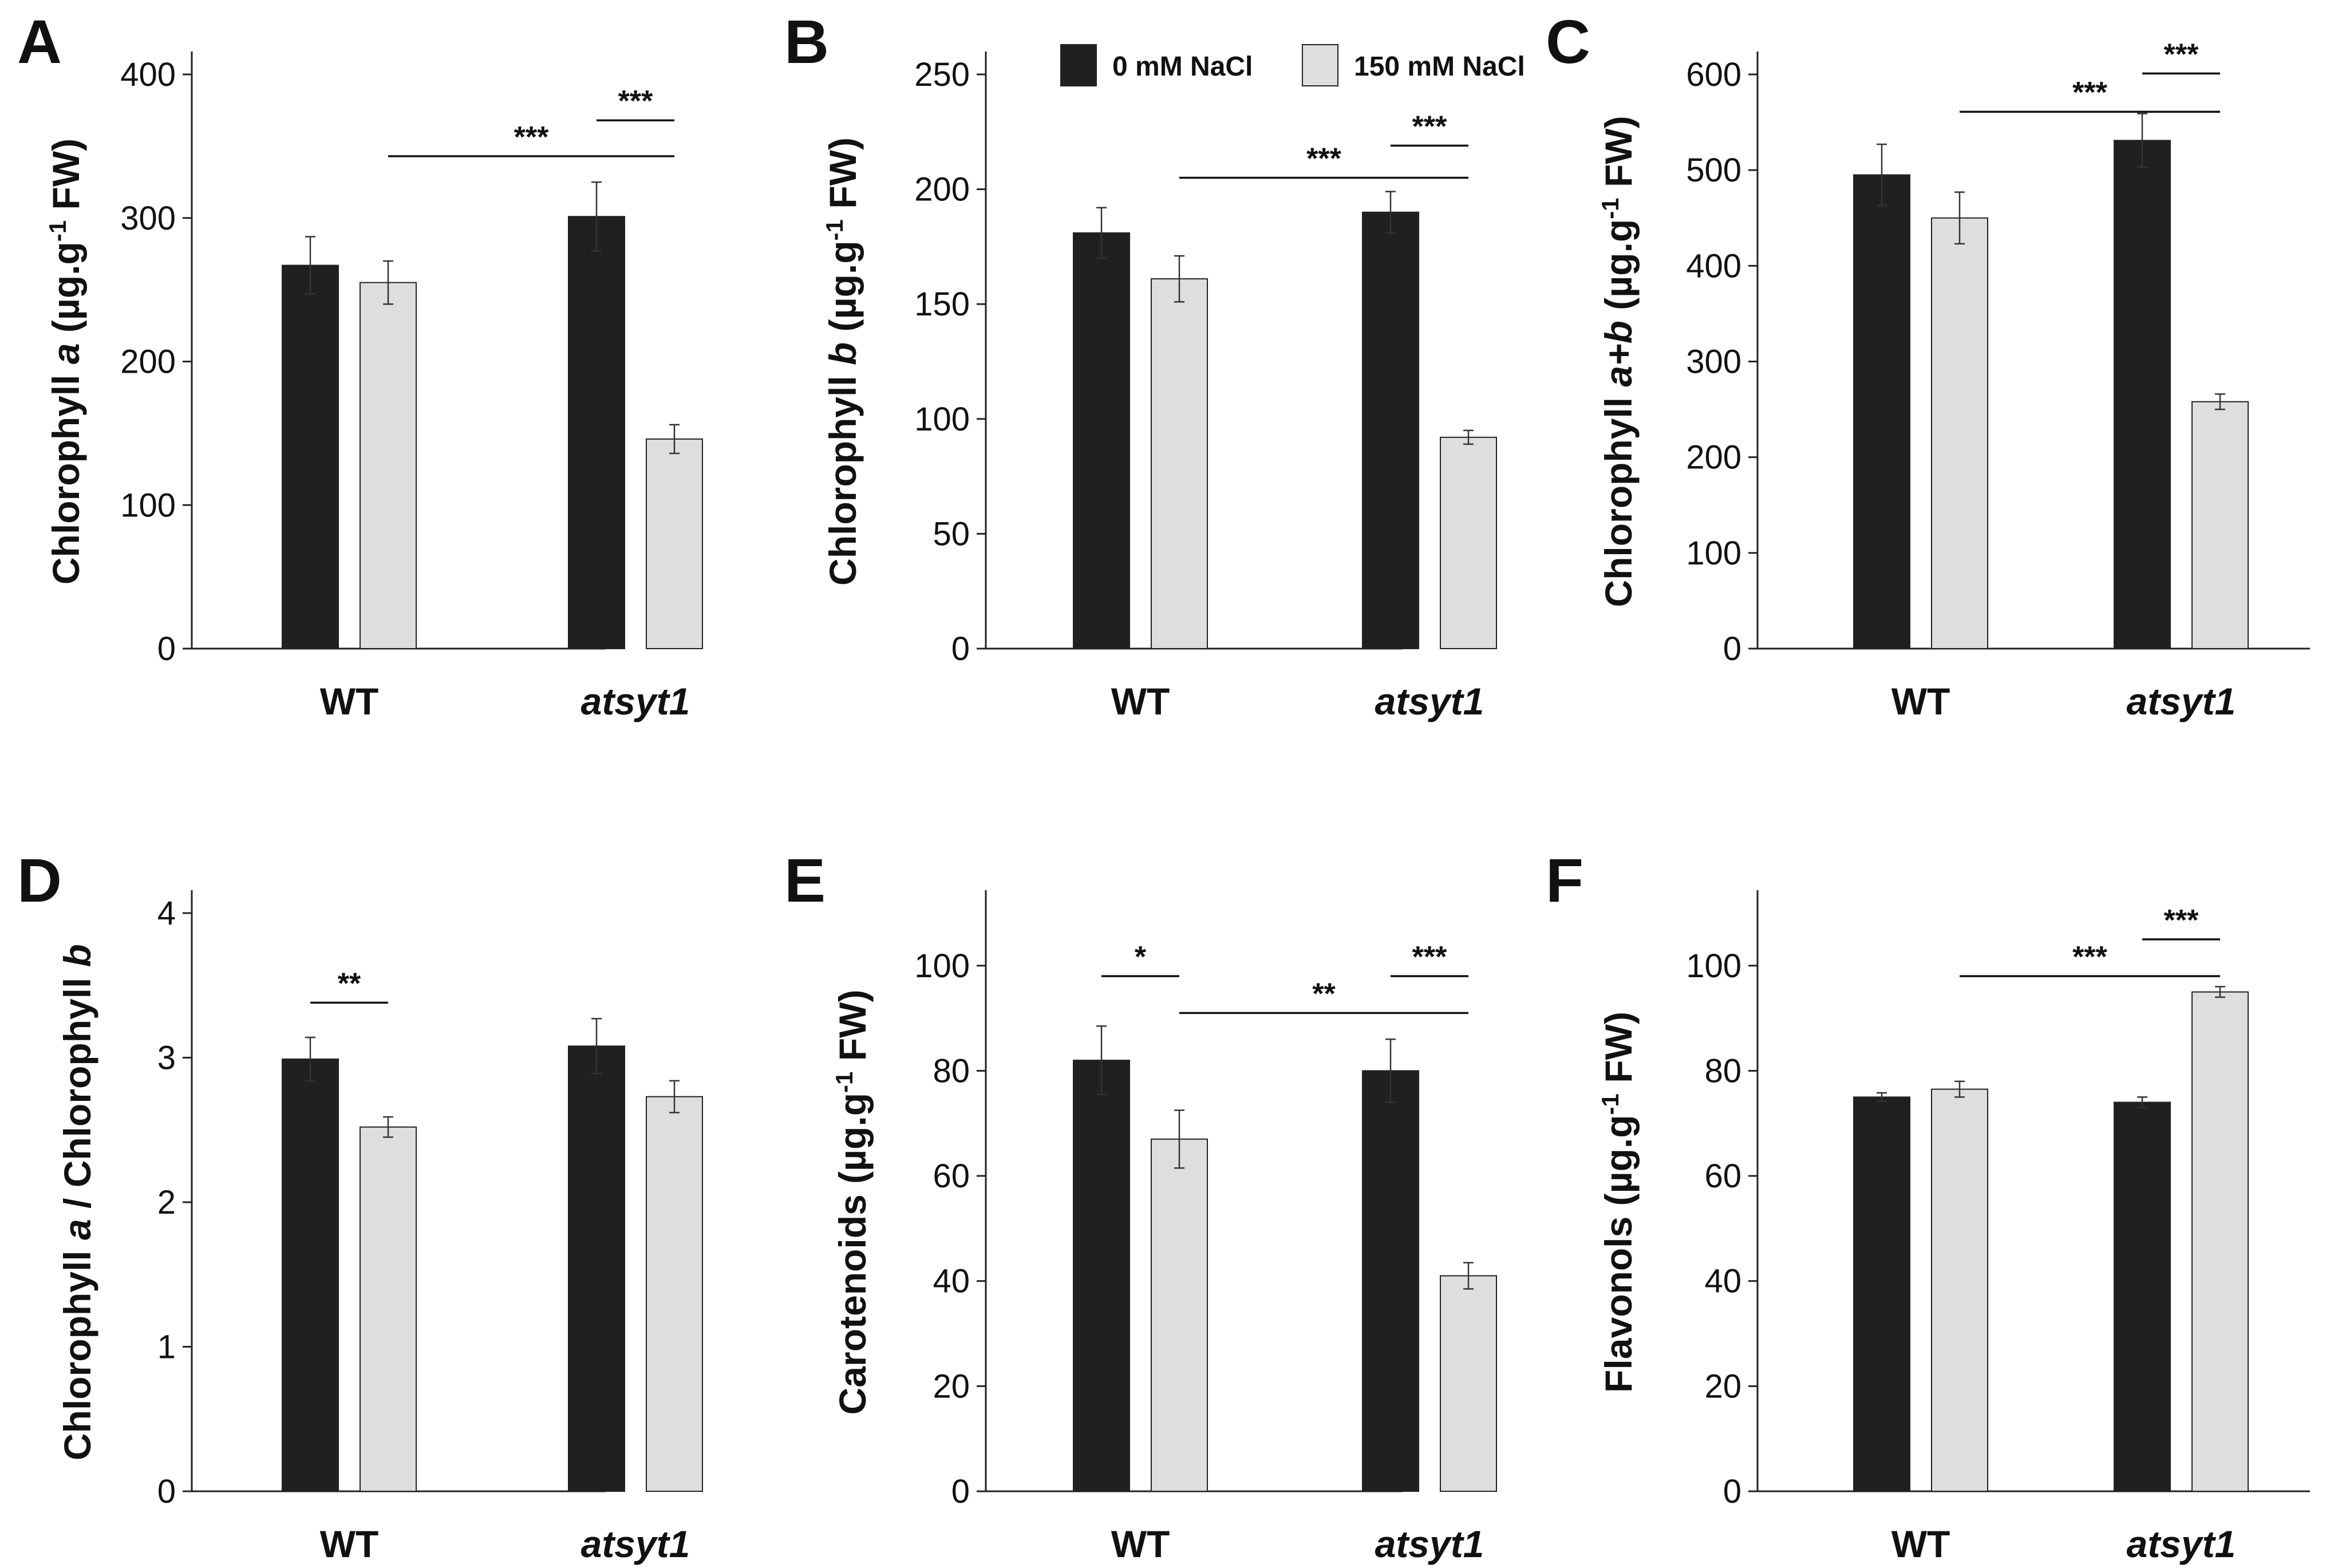 The image size is (2330, 1568). Describe the element at coordinates (1713, 266) in the screenshot. I see `y-tick-label: 400` at that location.